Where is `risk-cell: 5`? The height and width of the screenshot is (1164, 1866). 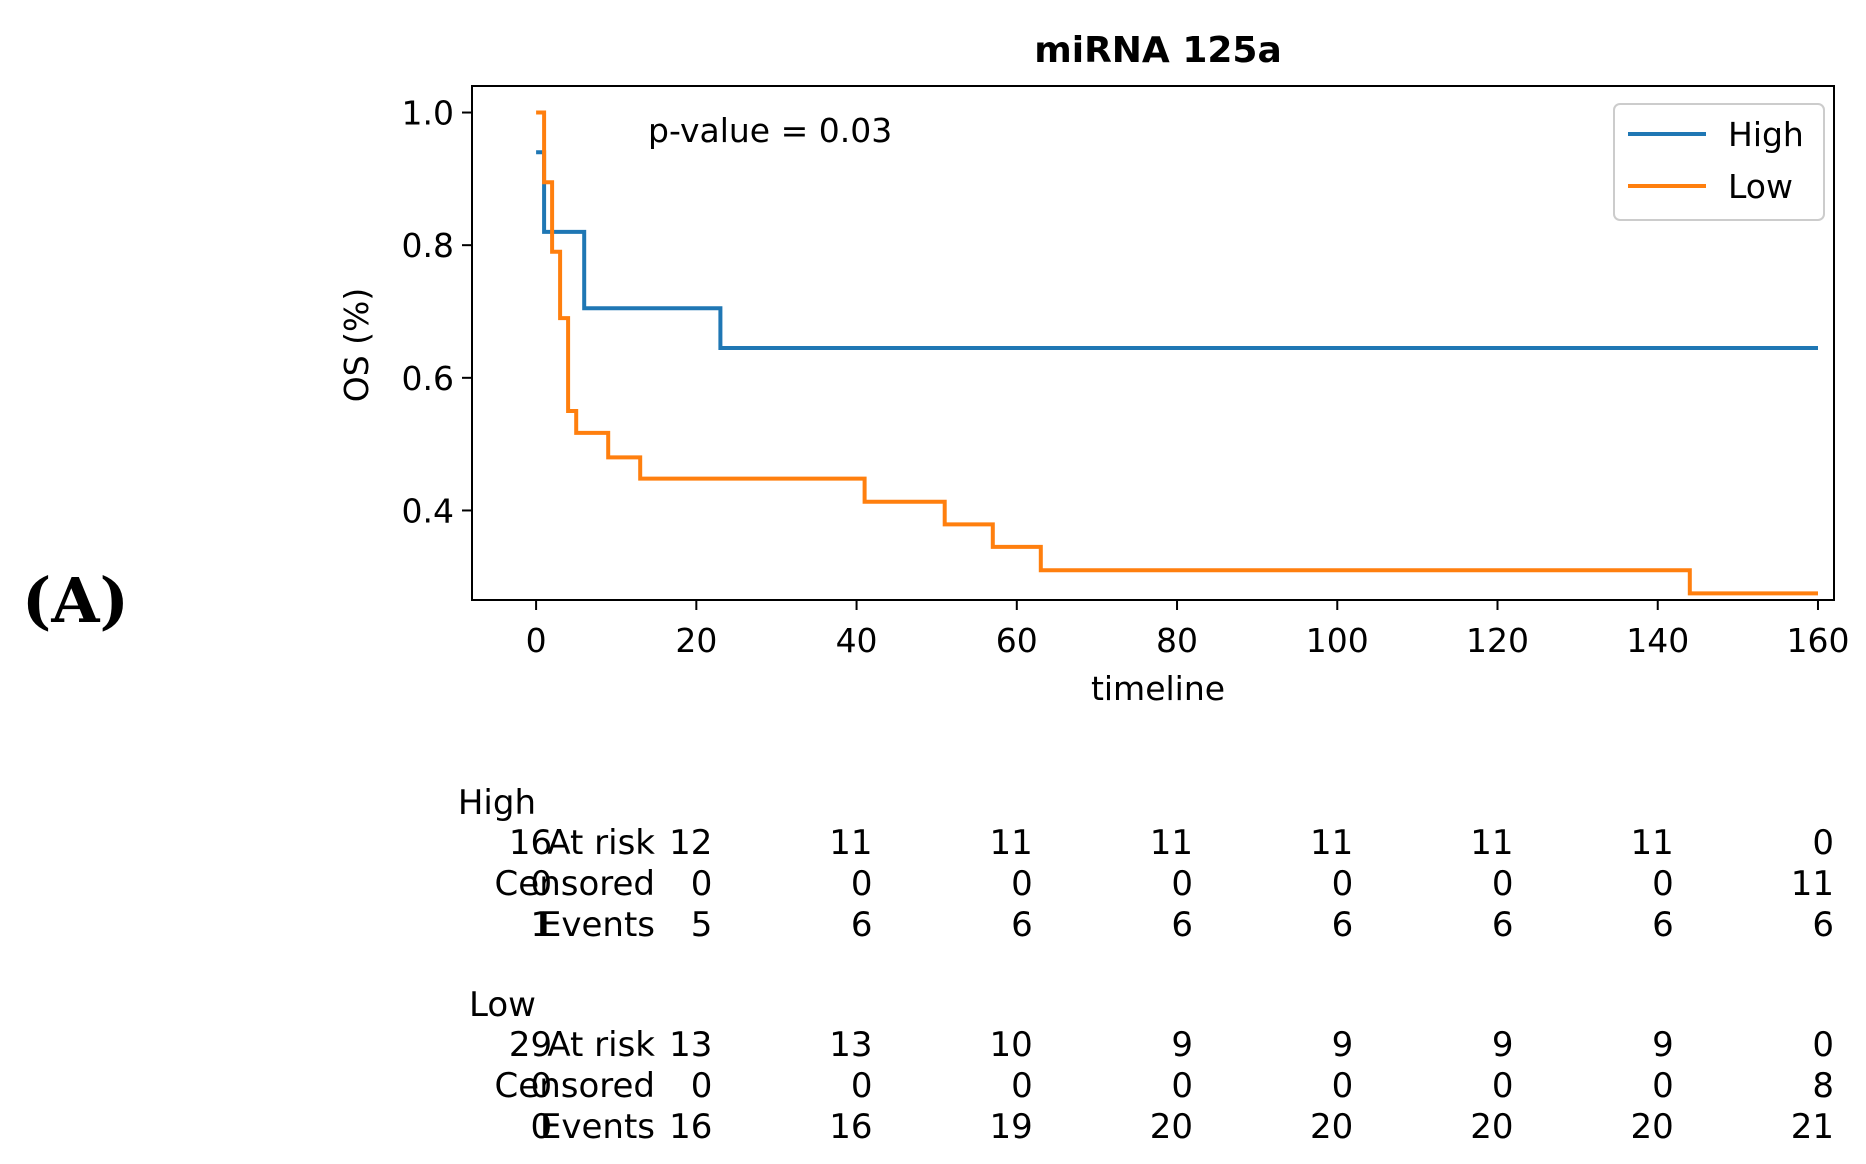
risk-cell: 5 is located at coordinates (701, 925).